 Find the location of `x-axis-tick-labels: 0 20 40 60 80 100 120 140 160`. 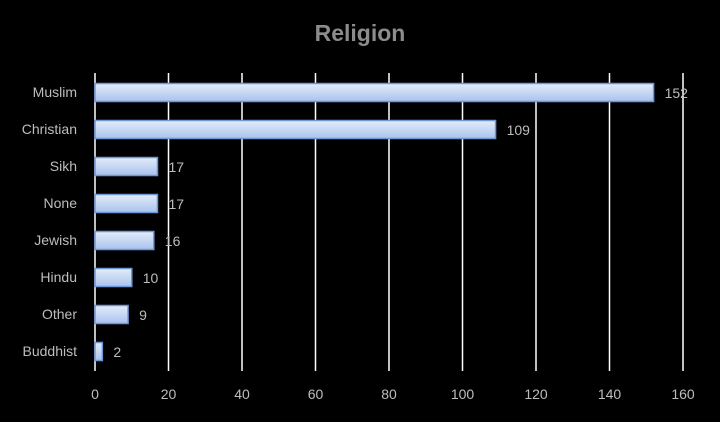

x-axis-tick-labels: 0 20 40 60 80 100 120 140 160 is located at coordinates (393, 394).